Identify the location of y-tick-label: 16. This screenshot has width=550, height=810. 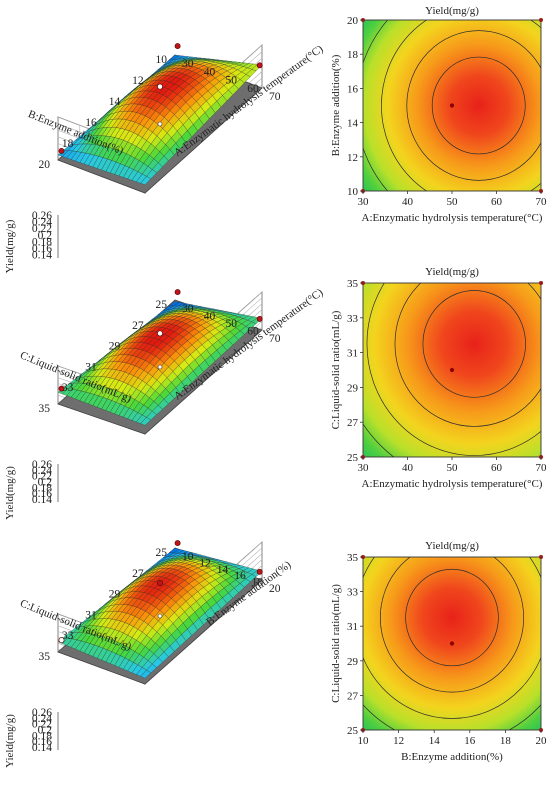
(91, 123).